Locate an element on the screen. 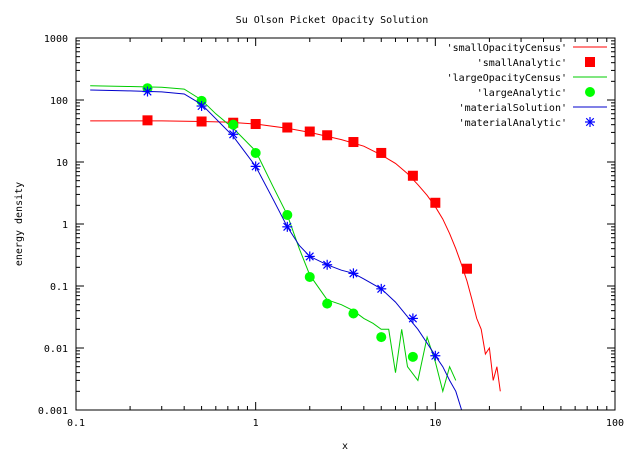 This screenshot has width=640, height=463. chart-title: Su Olson Picket Opacity Solution is located at coordinates (332, 20).